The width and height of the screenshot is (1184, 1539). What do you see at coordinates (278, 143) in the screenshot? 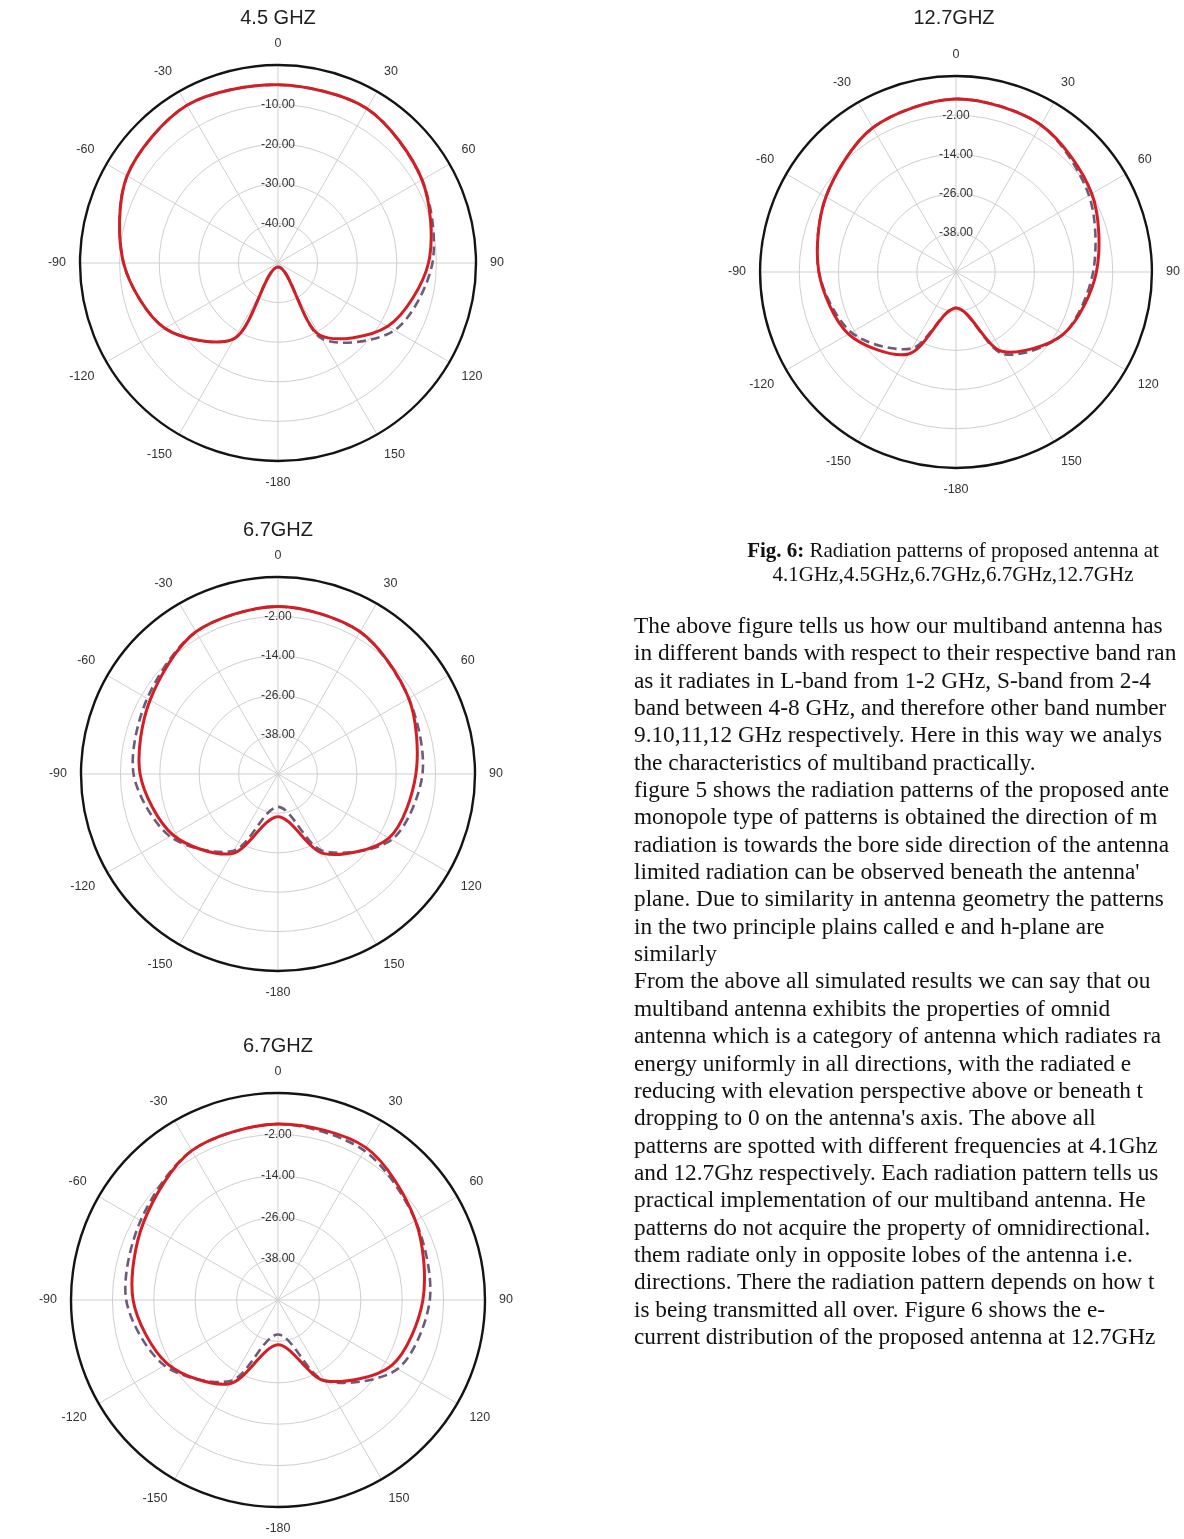
I see `y-tick-label: -20.00` at bounding box center [278, 143].